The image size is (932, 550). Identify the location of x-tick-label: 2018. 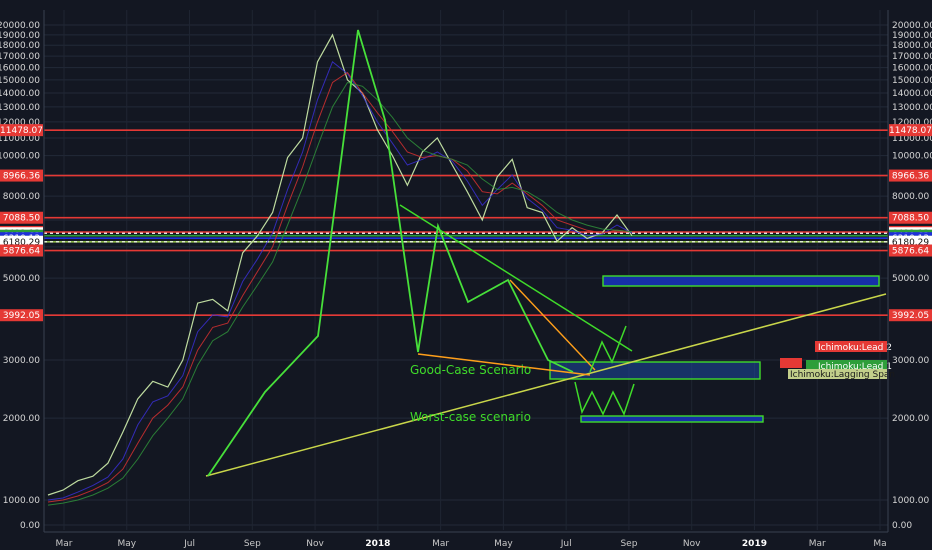
(377, 544).